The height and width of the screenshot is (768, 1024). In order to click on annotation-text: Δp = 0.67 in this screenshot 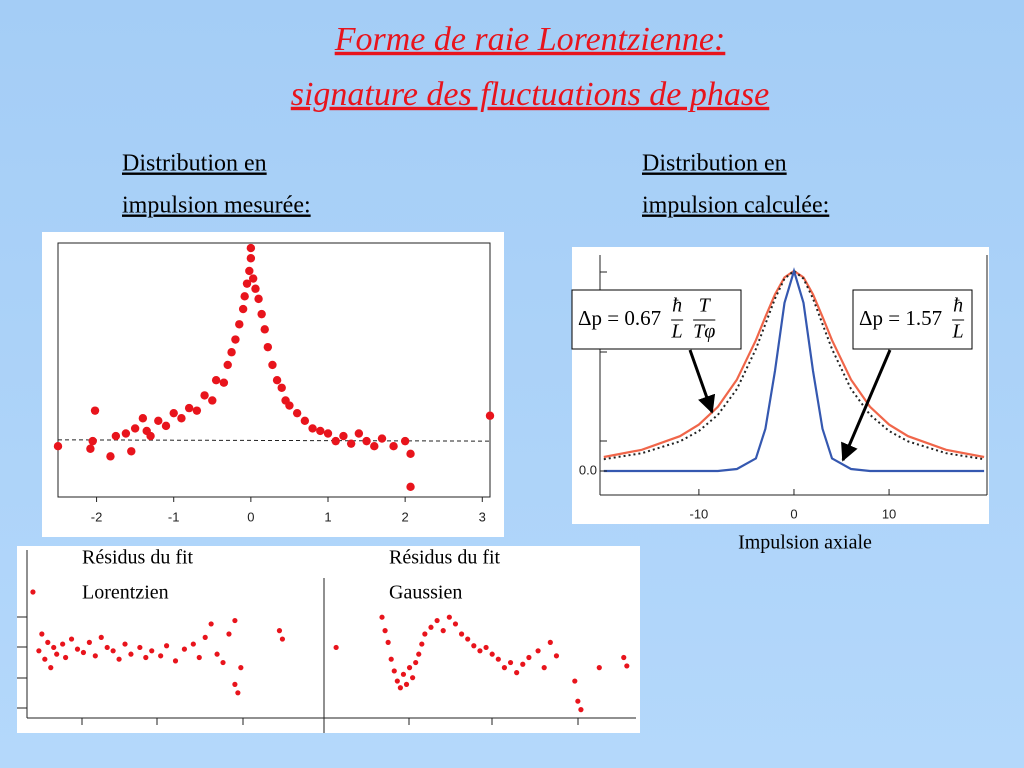, I will do `click(619, 318)`.